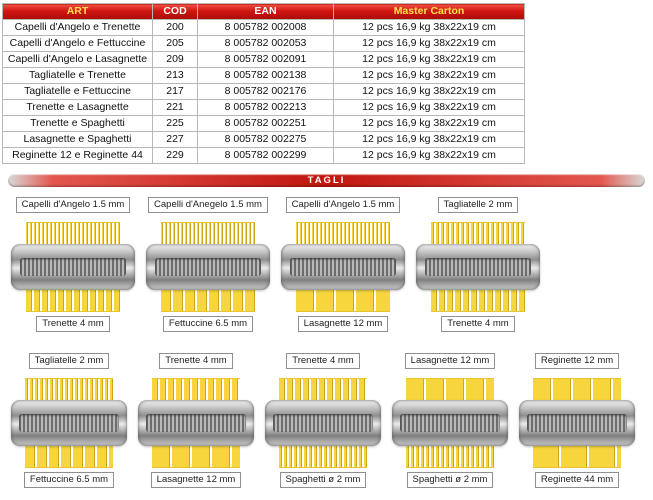 Image resolution: width=653 pixels, height=500 pixels. Describe the element at coordinates (77, 43) in the screenshot. I see `cell-art: Capelli d'Angelo e Fettuccine` at that location.